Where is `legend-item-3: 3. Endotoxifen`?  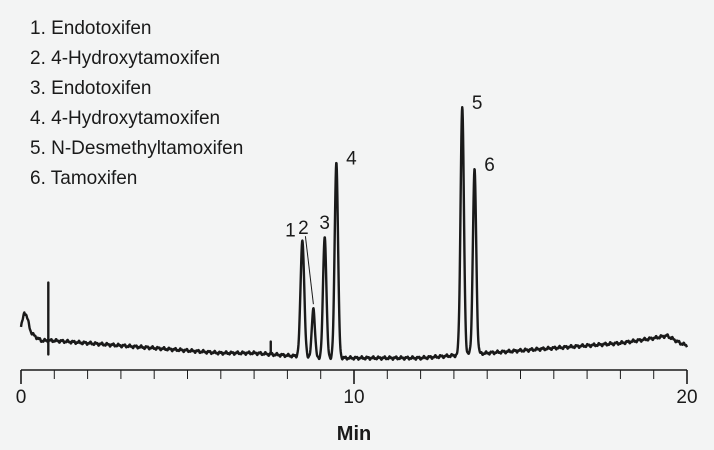 legend-item-3: 3. Endotoxifen is located at coordinates (90, 88).